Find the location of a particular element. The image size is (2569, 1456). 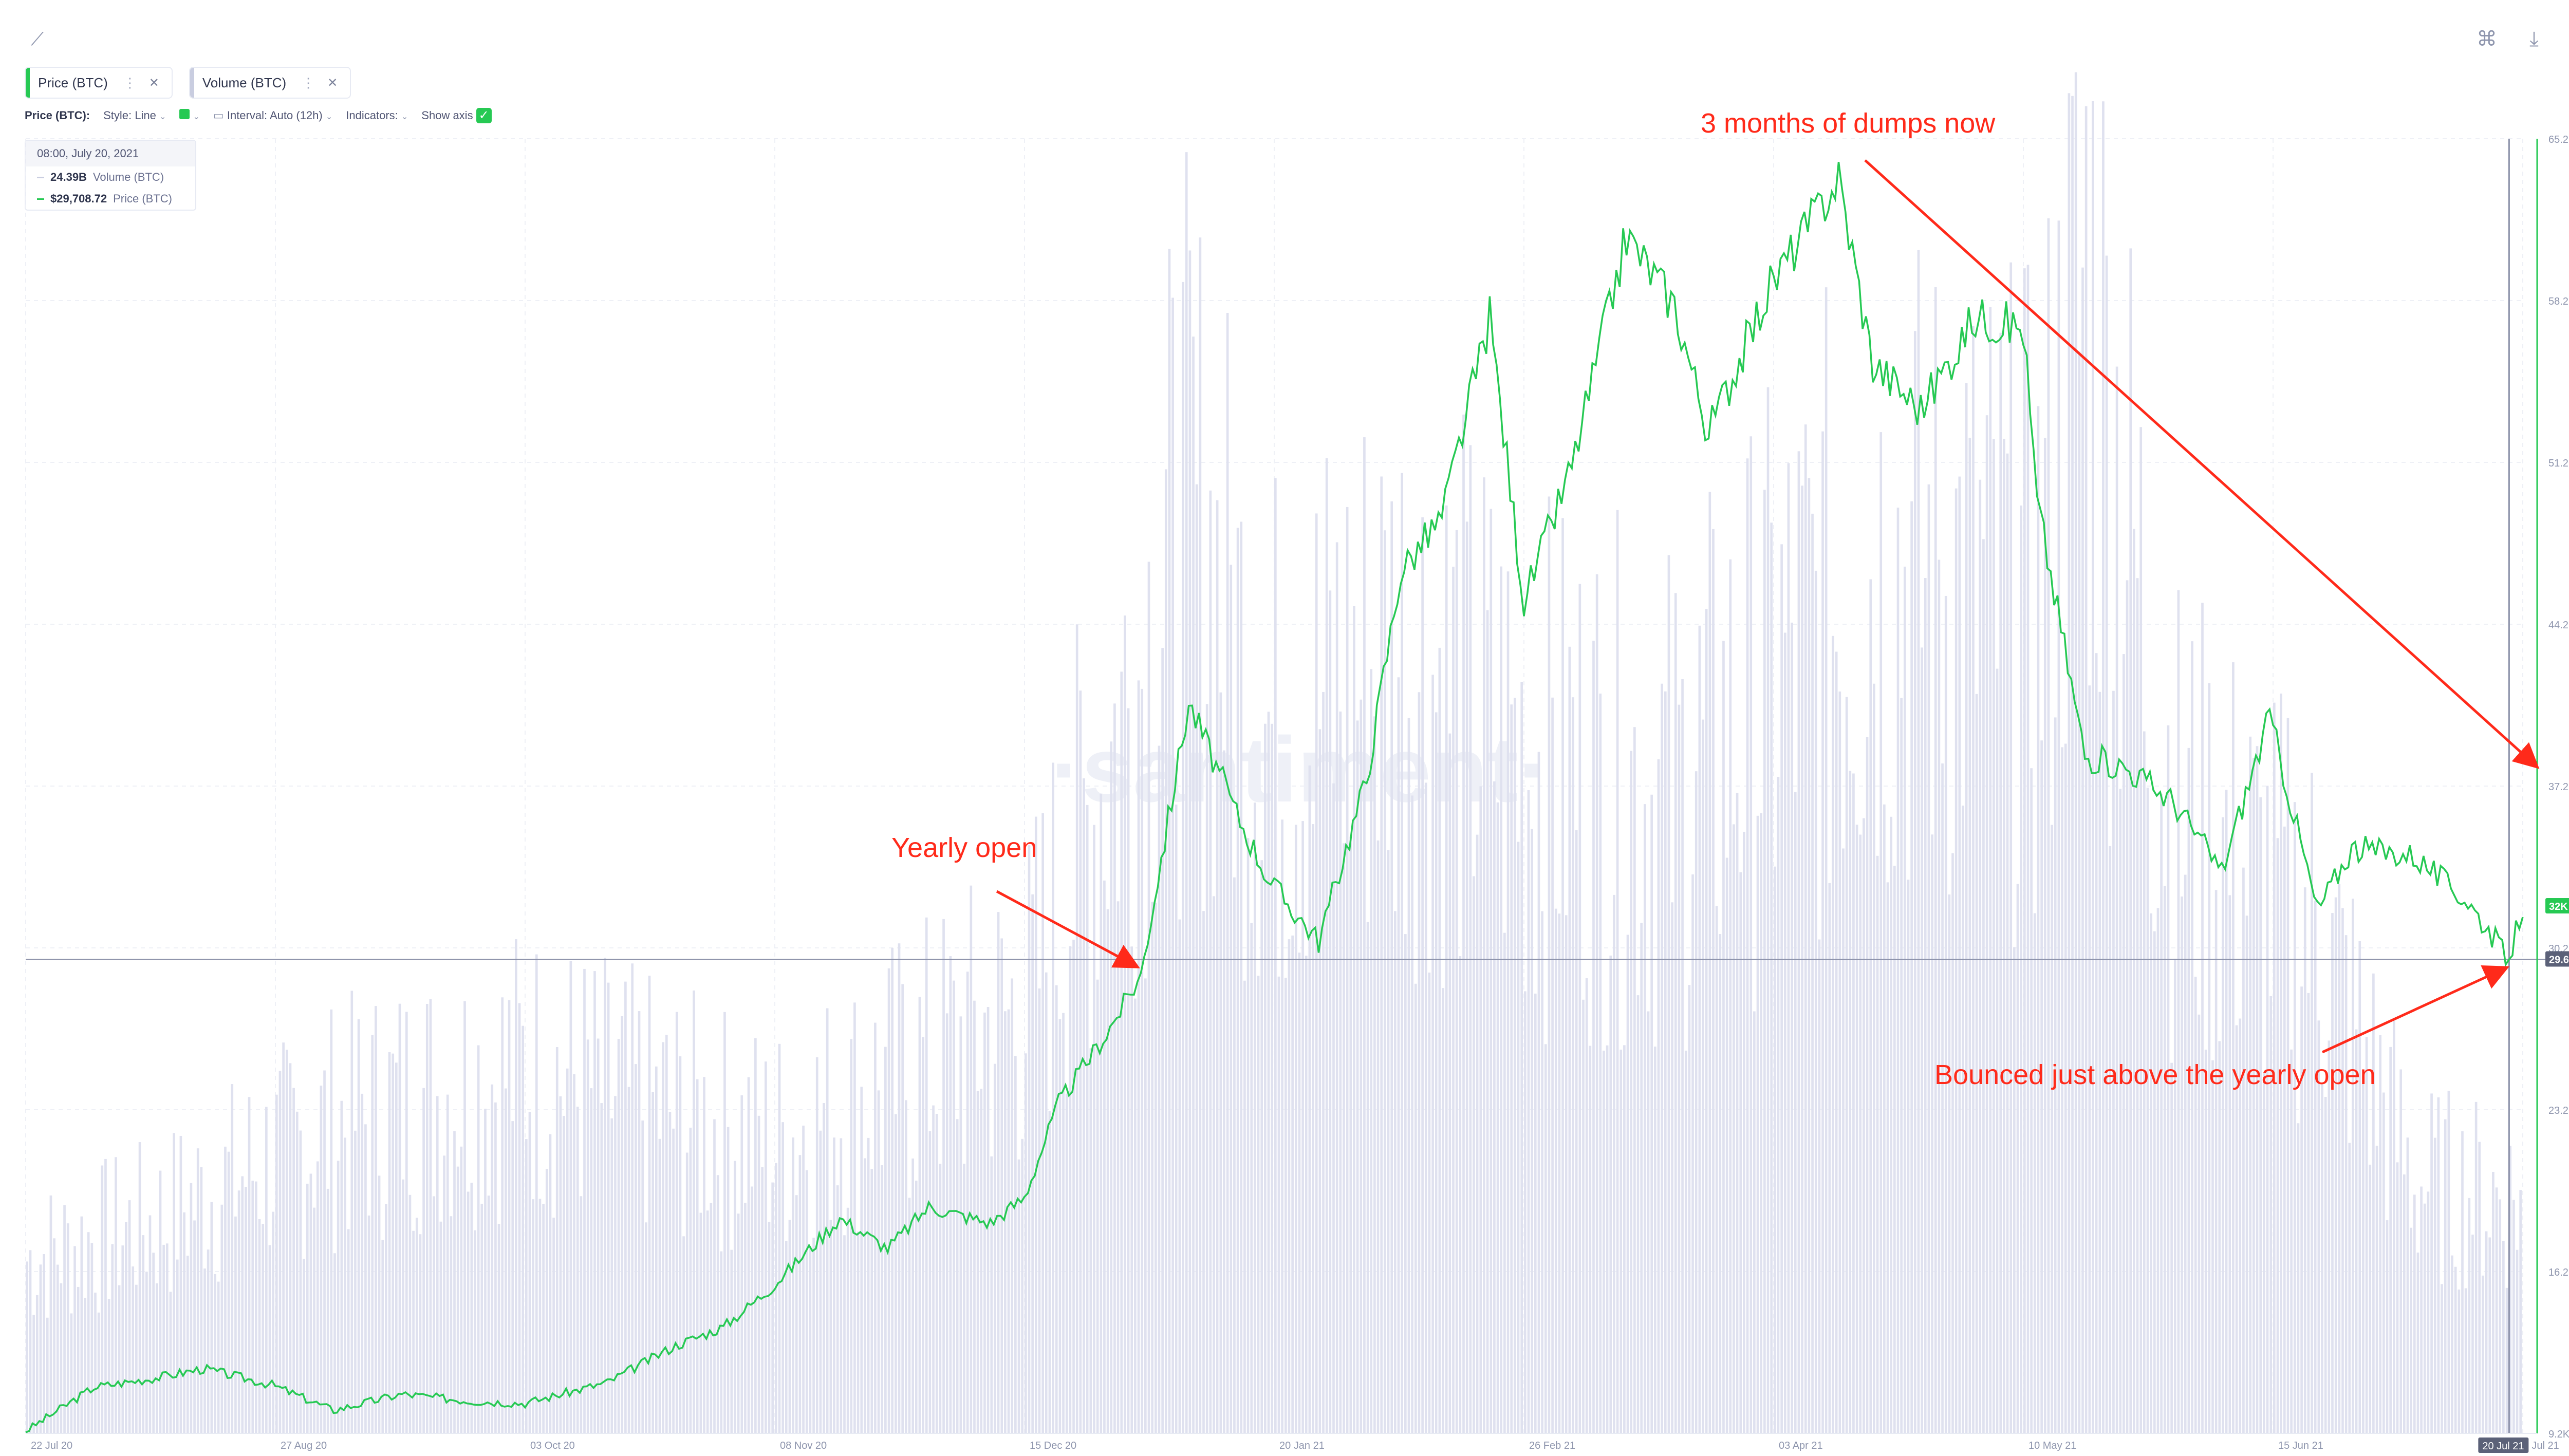

settings-prefix: Price (BTC): is located at coordinates (57, 115).